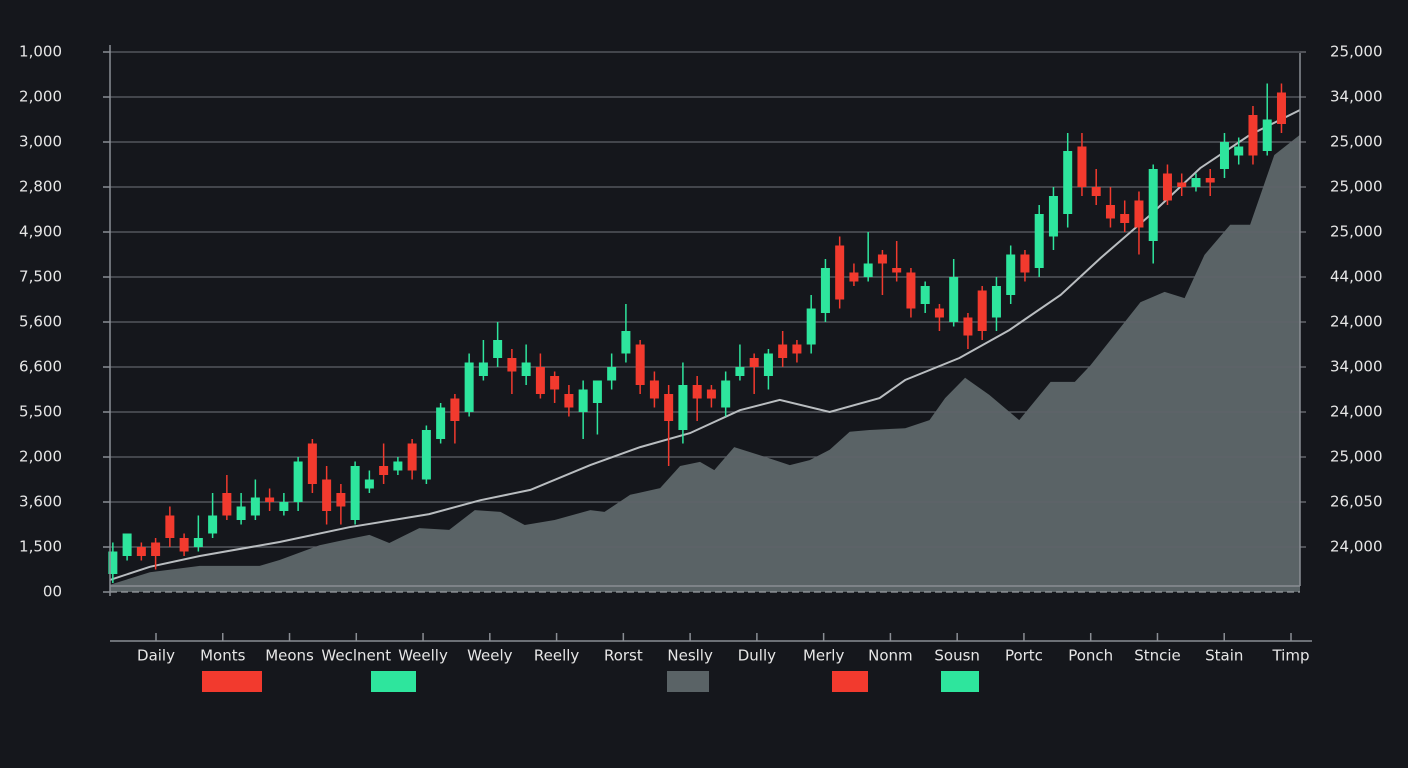 The image size is (1408, 768). I want to click on x-tick-label: Meons, so click(289, 656).